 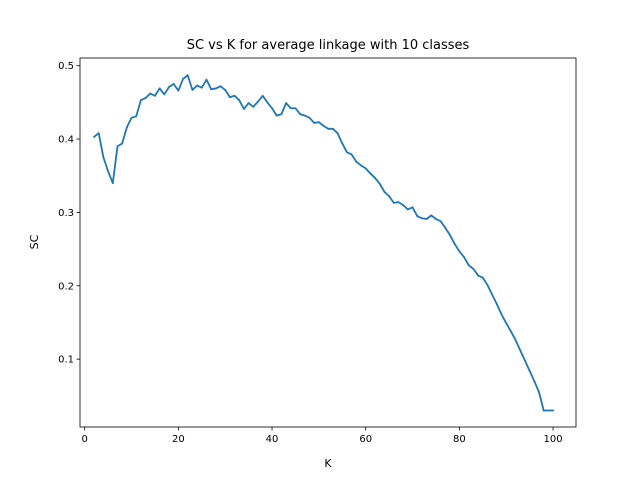 What do you see at coordinates (66, 286) in the screenshot?
I see `y-tick-label: 0.2` at bounding box center [66, 286].